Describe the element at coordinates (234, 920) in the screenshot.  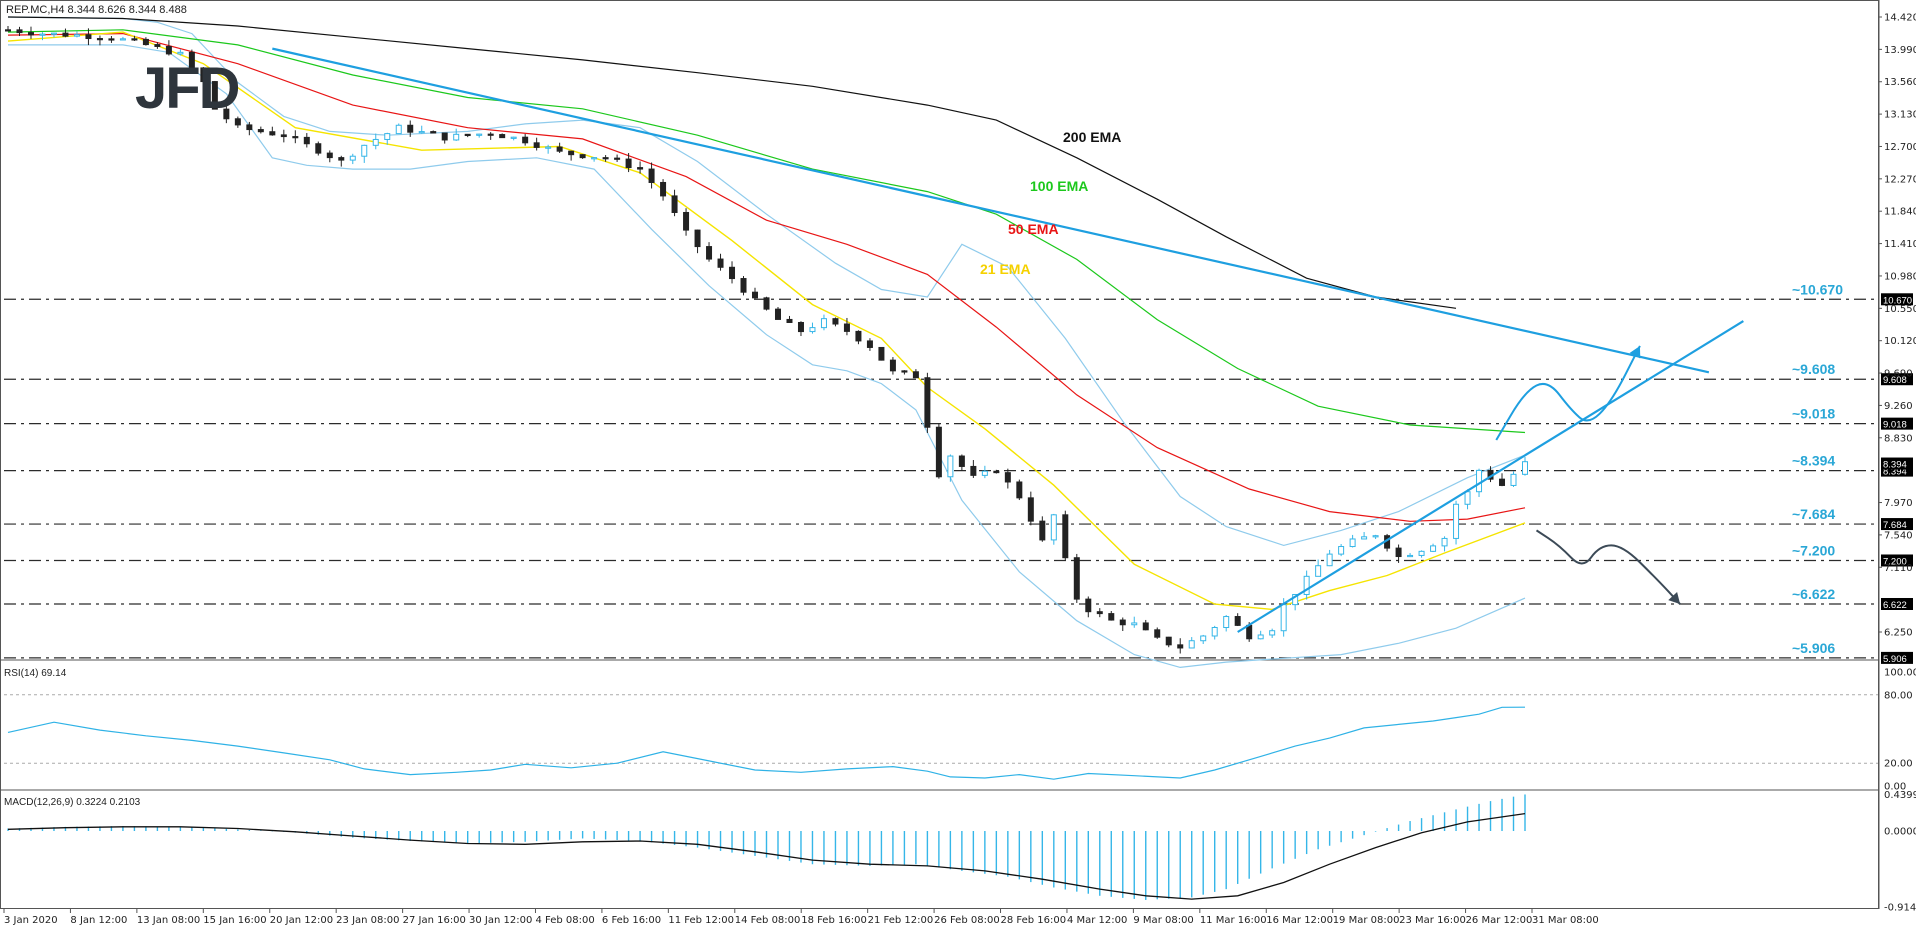
I see `time-tick-label: 15 Jan 16:00` at that location.